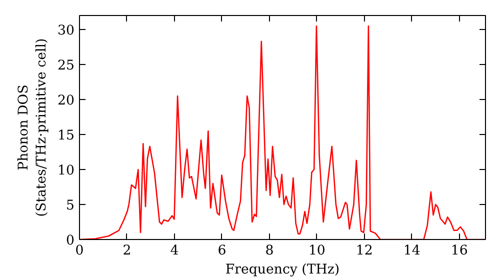 The width and height of the screenshot is (500, 280). What do you see at coordinates (66, 101) in the screenshot?
I see `y-tick-label: 20` at bounding box center [66, 101].